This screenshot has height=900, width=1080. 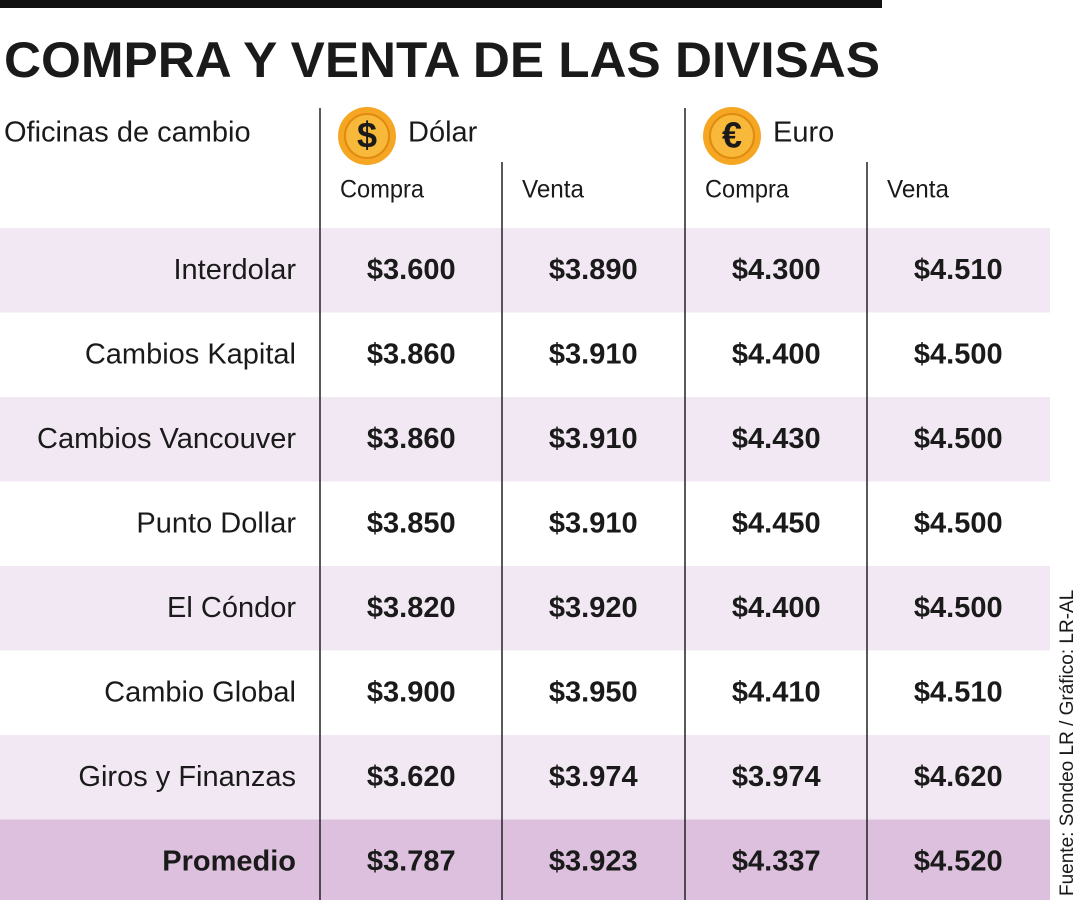 What do you see at coordinates (593, 270) in the screenshot?
I see `cell-value: $3.890` at bounding box center [593, 270].